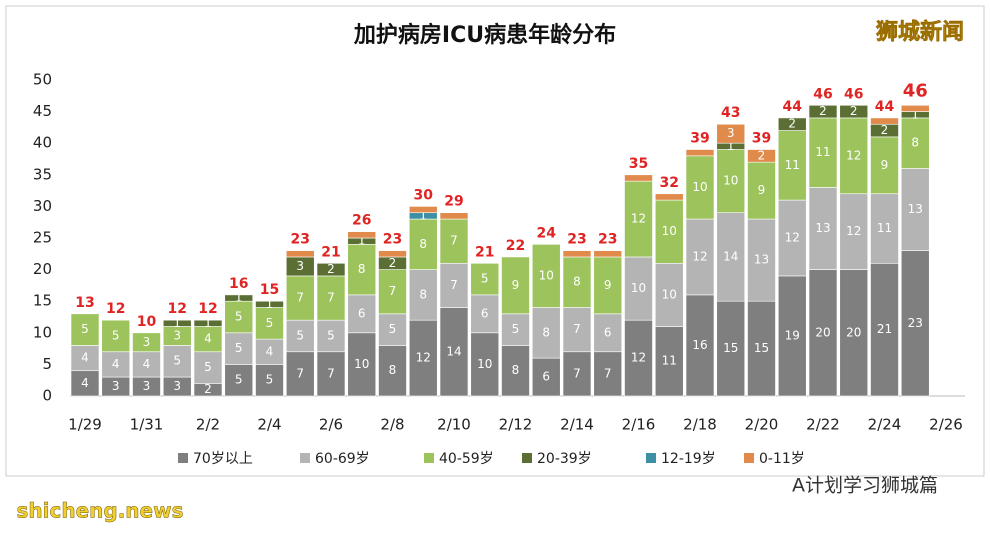 The width and height of the screenshot is (990, 533). I want to click on segment-label: 13, so click(822, 228).